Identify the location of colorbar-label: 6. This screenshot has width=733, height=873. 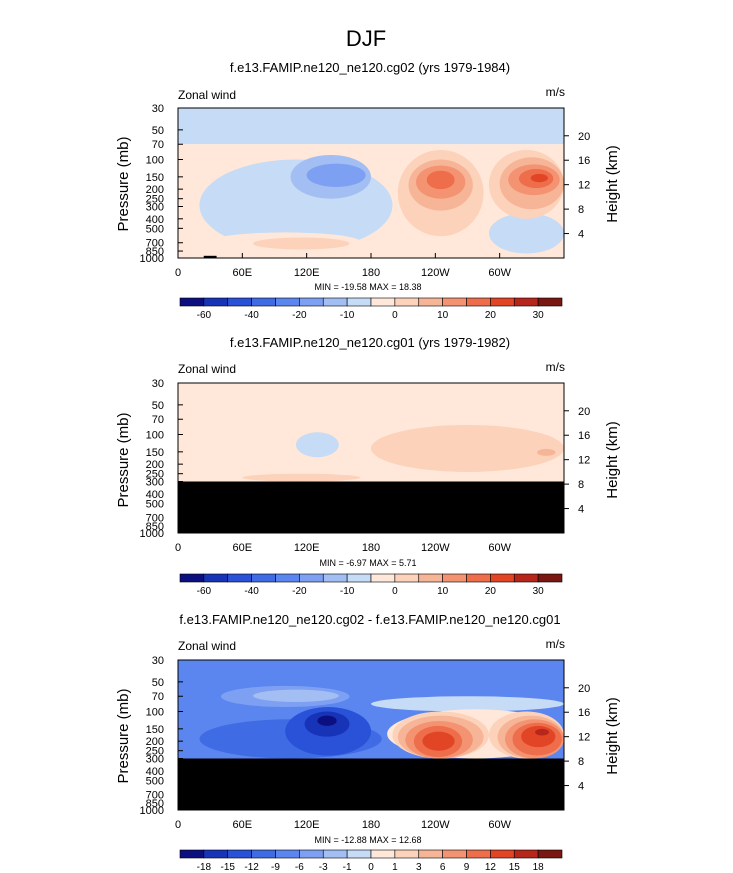
(443, 867).